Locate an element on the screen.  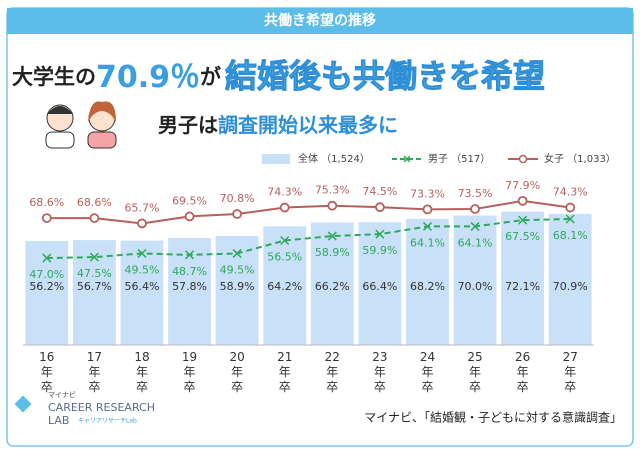
logo: マイナビ CAREER RESEARCH LAB キャリアリサーチLab is located at coordinates (84, 408).